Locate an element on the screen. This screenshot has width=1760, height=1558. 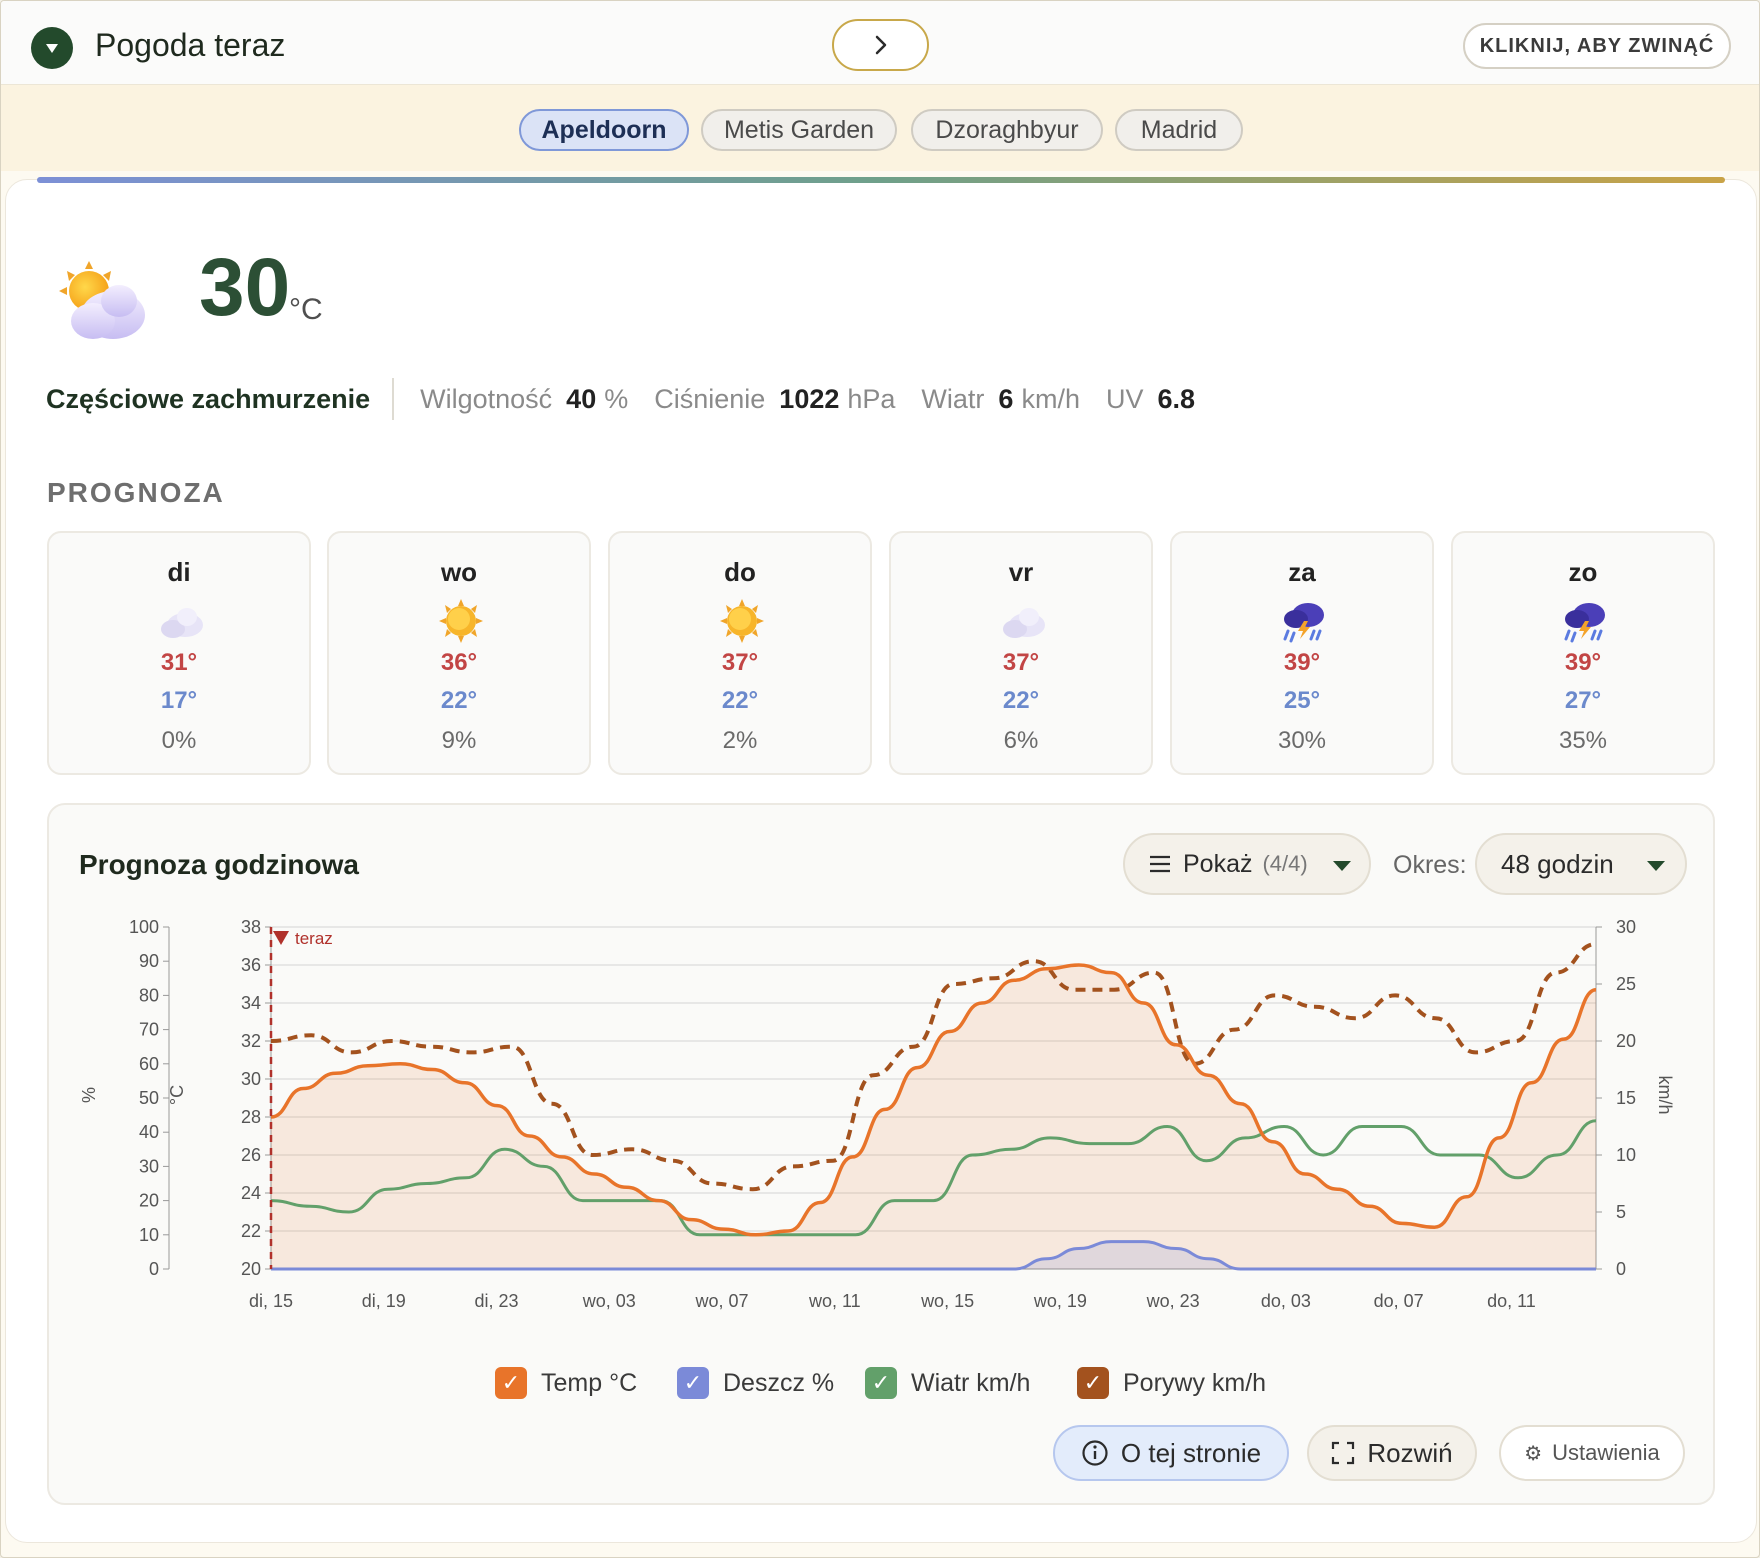
axis-label-wind: km/h is located at coordinates (1665, 1094).